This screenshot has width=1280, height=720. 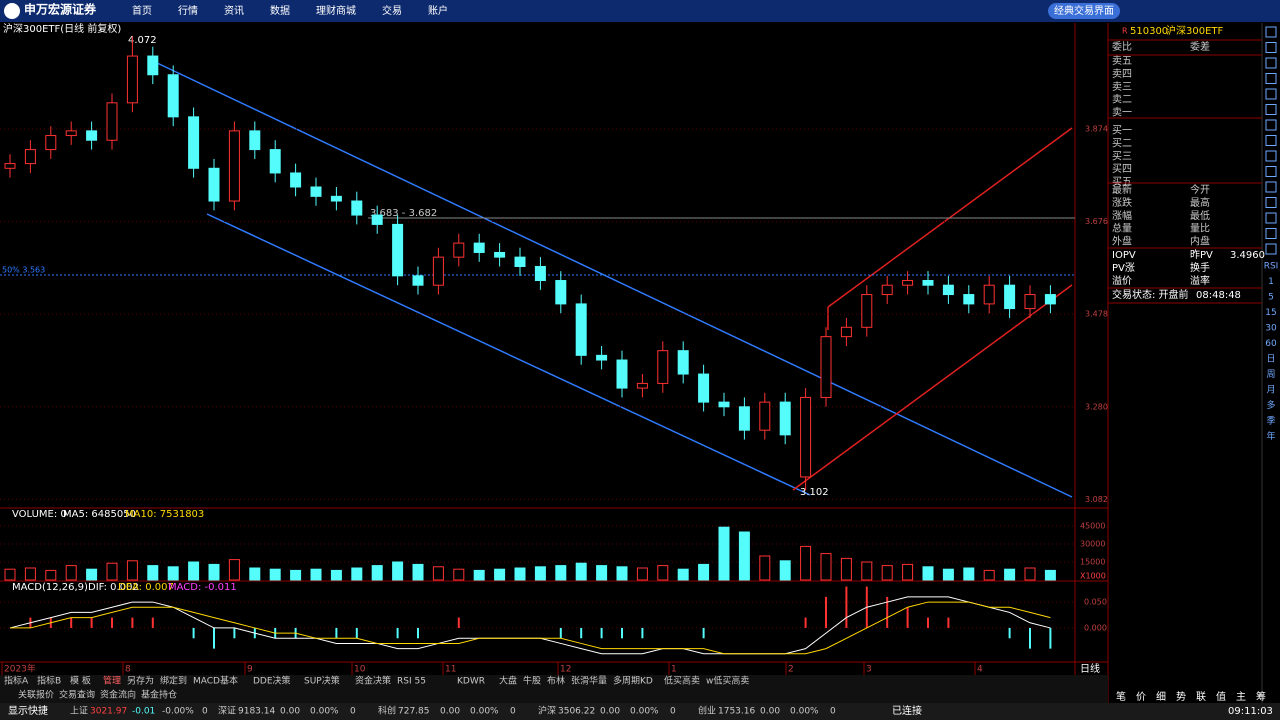 I want to click on indicator-tab: 指标B, so click(x=49, y=681).